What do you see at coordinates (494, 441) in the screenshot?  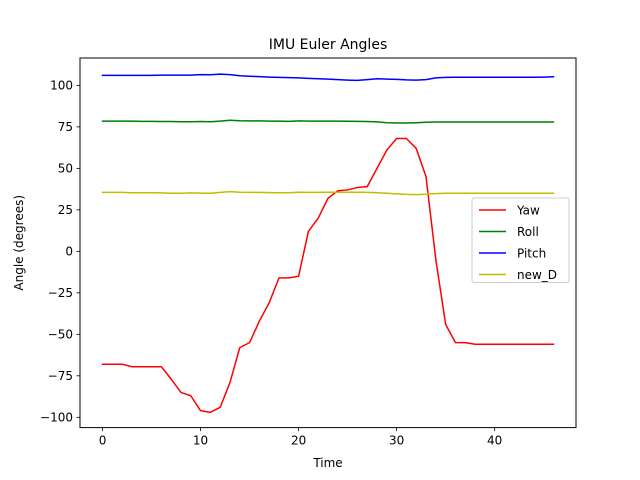 I see `x-tick-label: 40` at bounding box center [494, 441].